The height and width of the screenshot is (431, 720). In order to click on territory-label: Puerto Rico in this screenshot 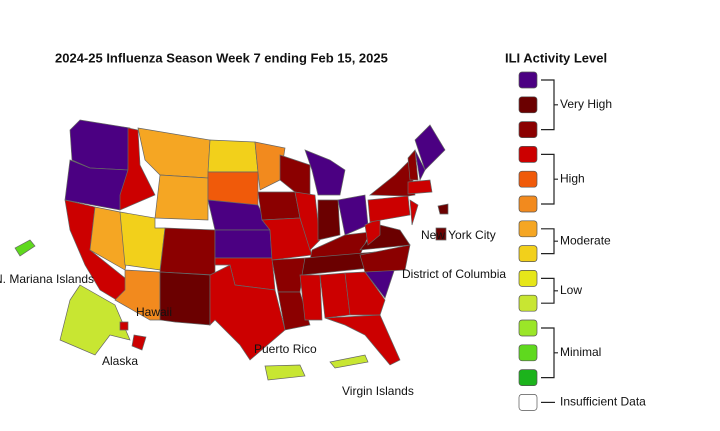, I will do `click(285, 349)`.